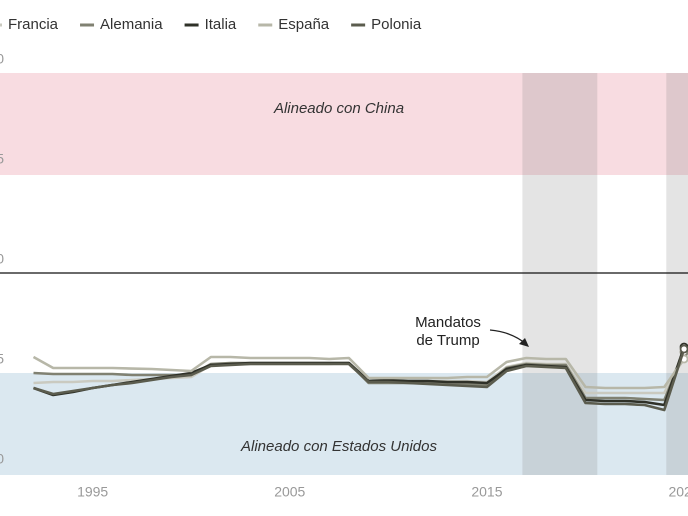 The height and width of the screenshot is (516, 688). What do you see at coordinates (524, 342) in the screenshot?
I see `arrow-head` at bounding box center [524, 342].